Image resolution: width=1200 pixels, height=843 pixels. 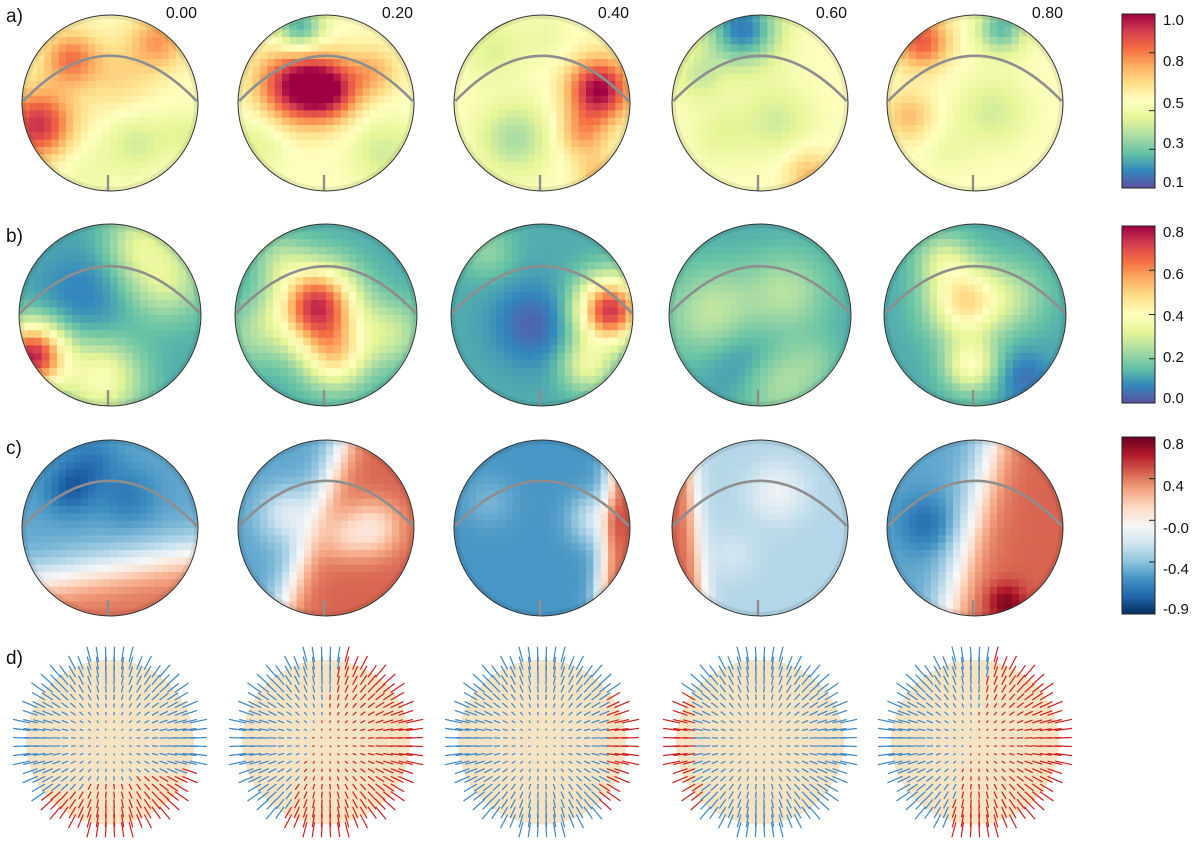 I want to click on disk-outline, so click(x=760, y=315).